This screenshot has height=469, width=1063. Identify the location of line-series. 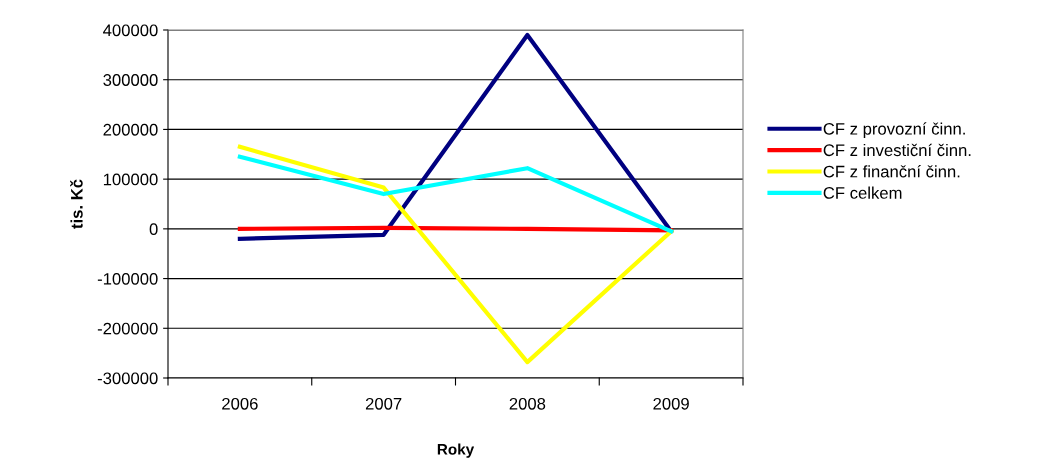
(455, 194).